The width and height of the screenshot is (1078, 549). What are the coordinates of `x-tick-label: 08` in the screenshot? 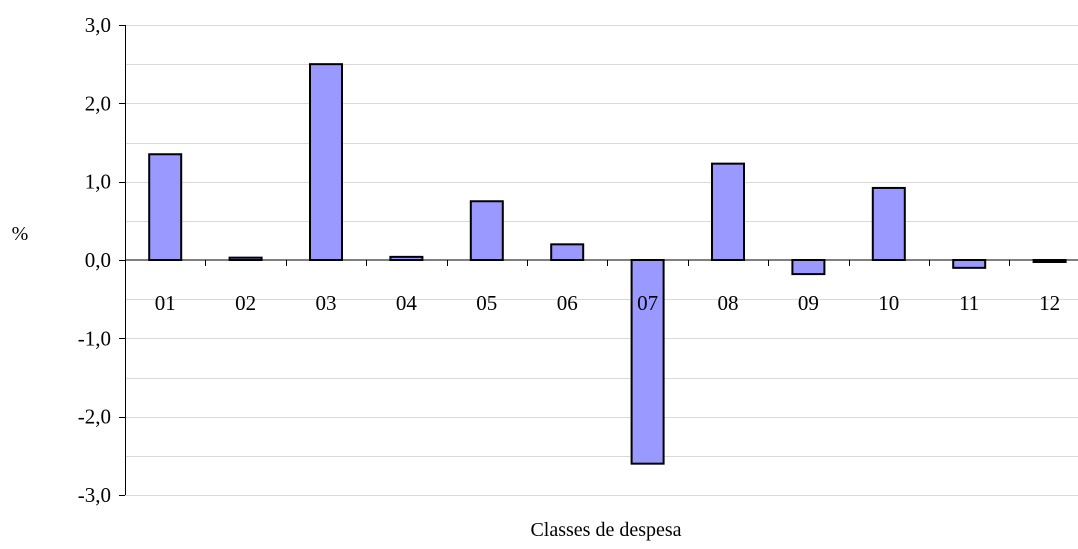 It's located at (728, 303).